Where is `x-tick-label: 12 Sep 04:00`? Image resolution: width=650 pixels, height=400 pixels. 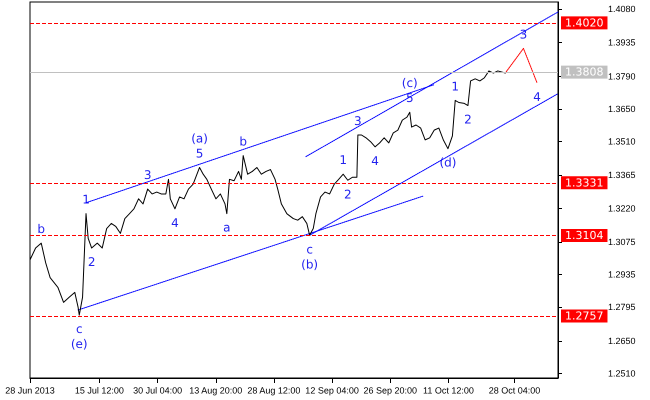
x-tick-label: 12 Sep 04:00 is located at coordinates (332, 391).